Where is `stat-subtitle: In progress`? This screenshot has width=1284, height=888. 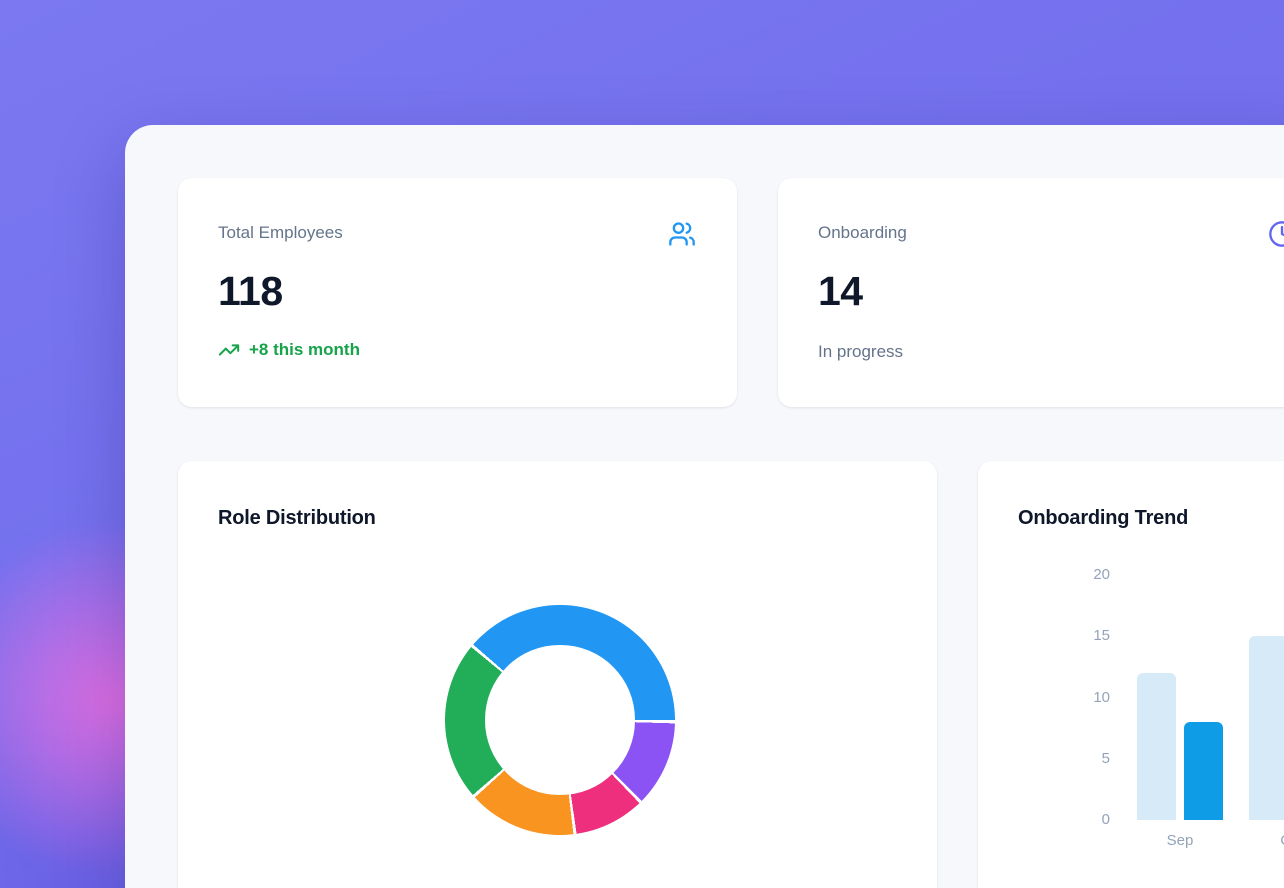
stat-subtitle: In progress is located at coordinates (861, 351).